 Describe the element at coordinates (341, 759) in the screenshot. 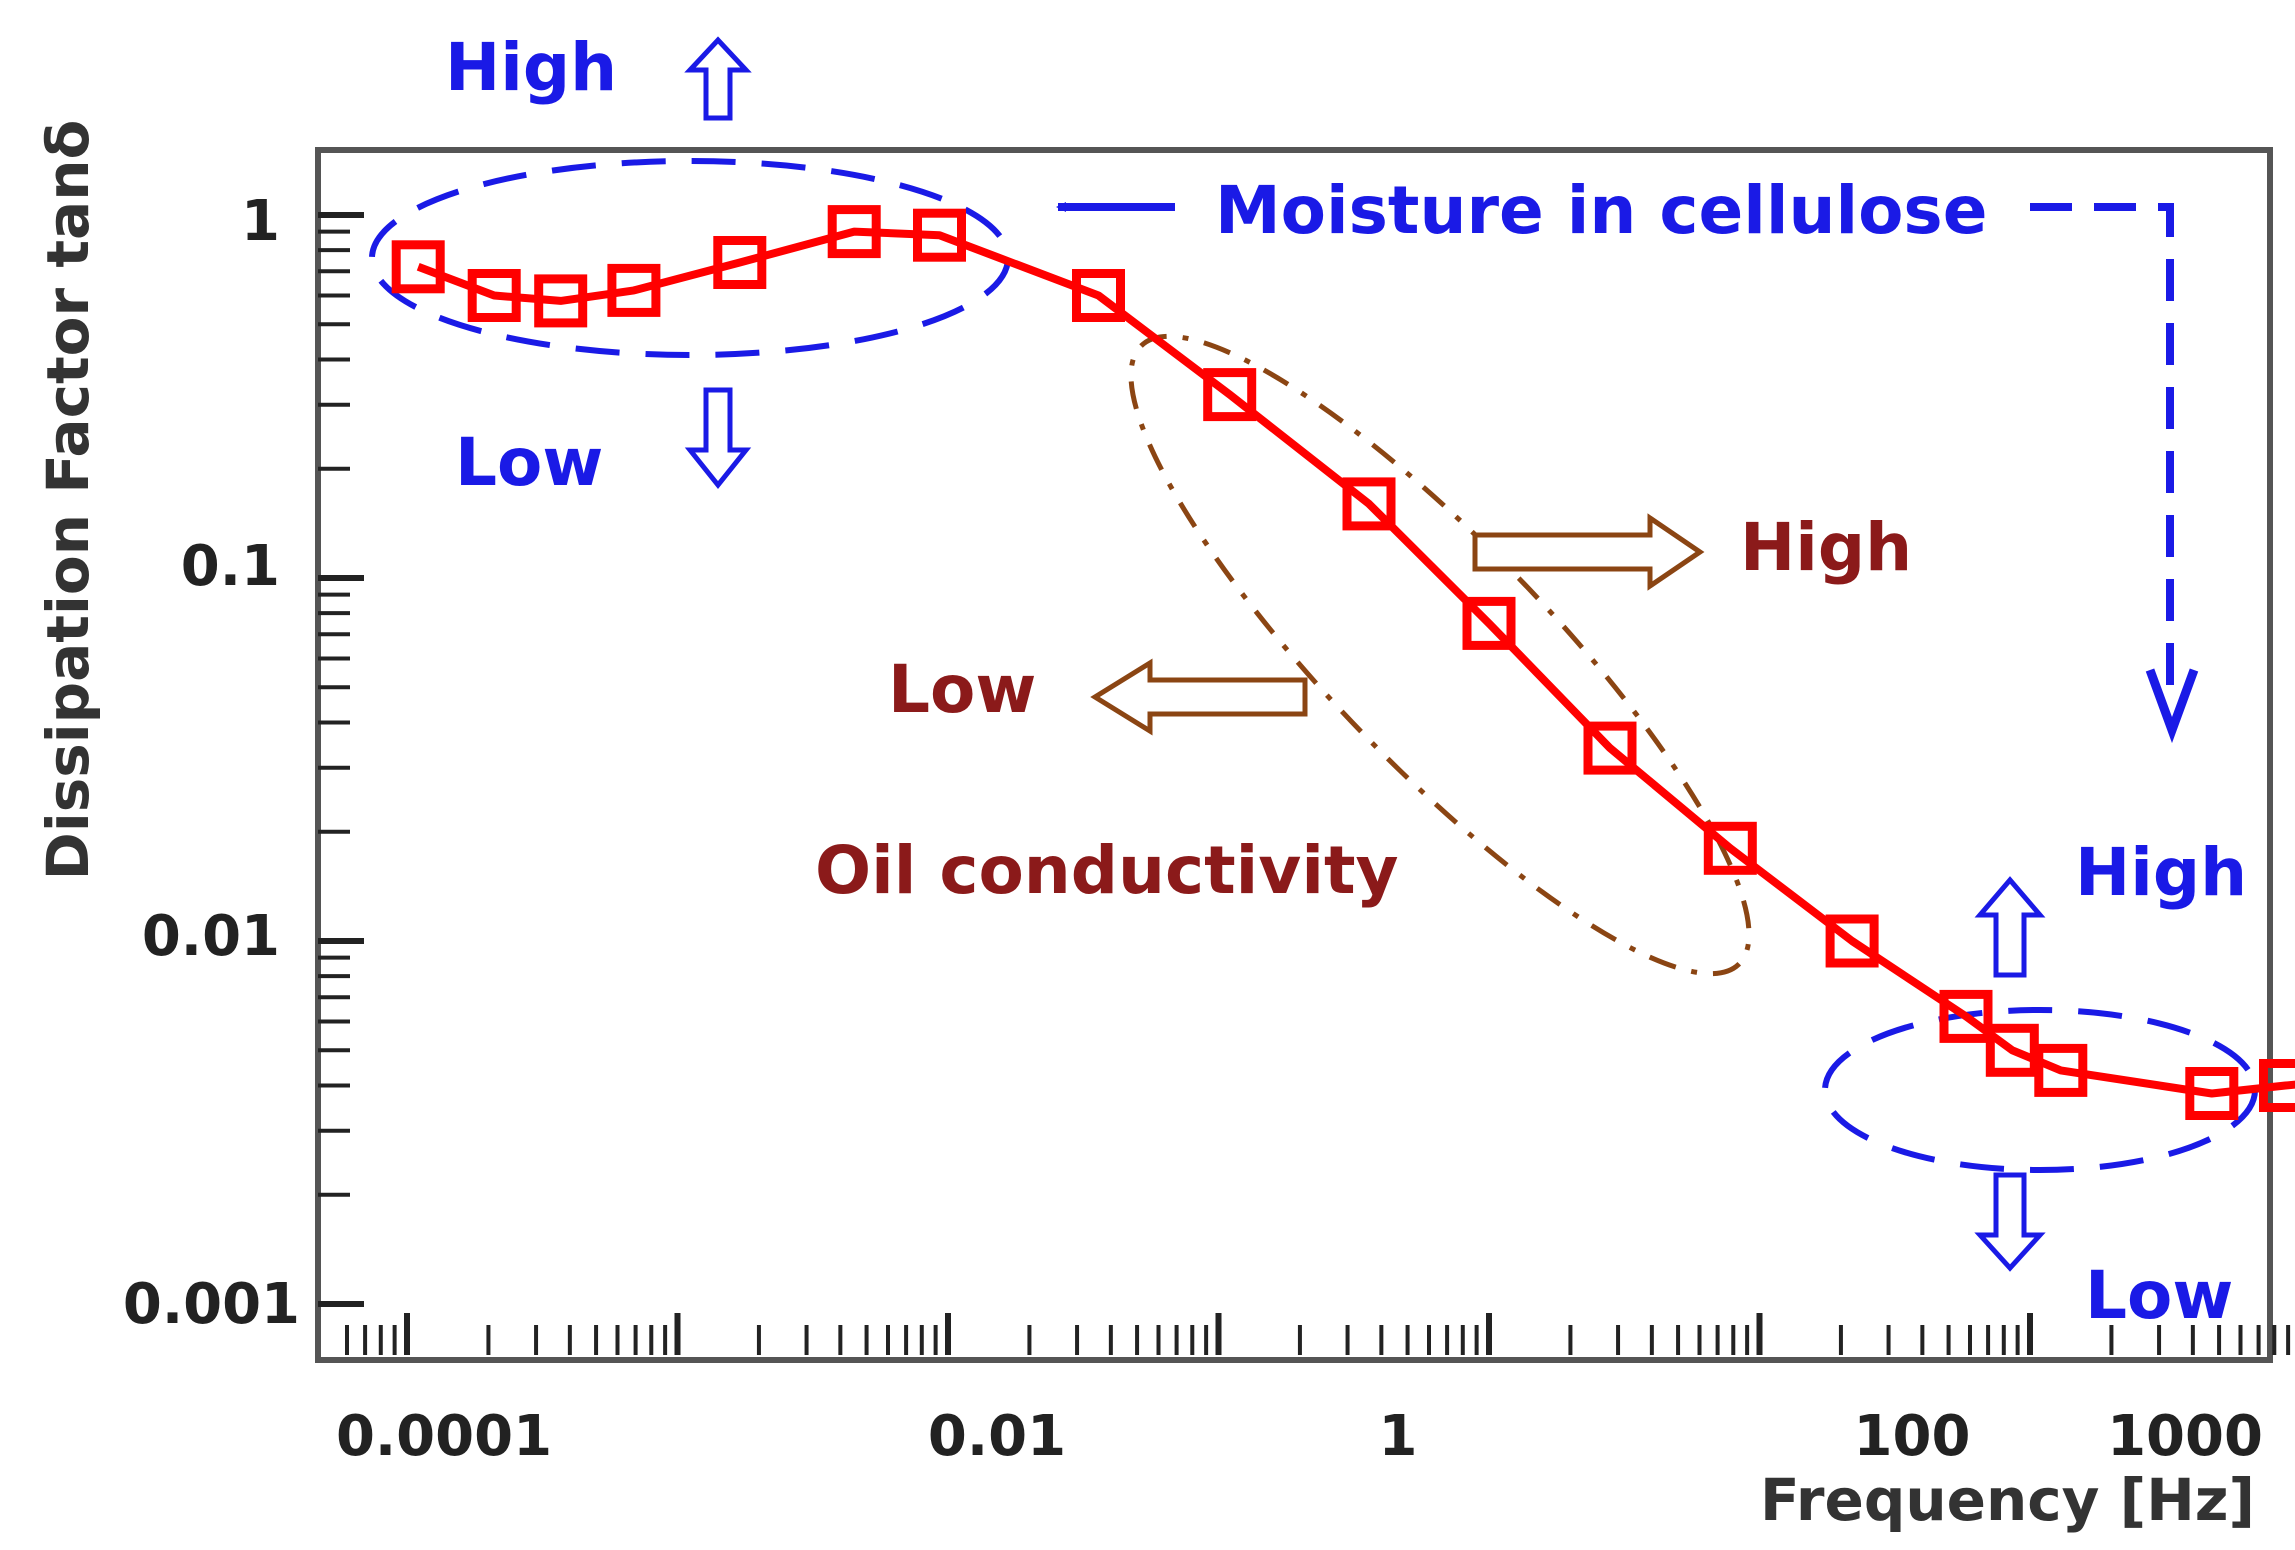

I see `y-minor-ticks` at that location.